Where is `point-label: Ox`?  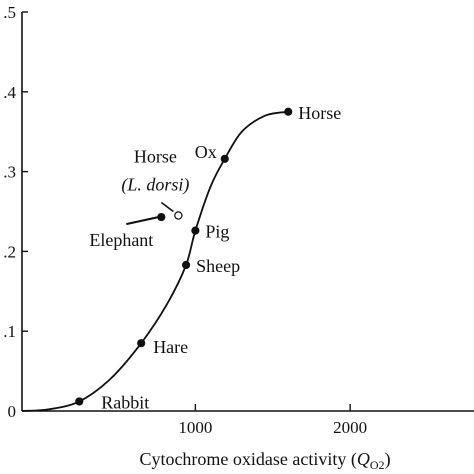 point-label: Ox is located at coordinates (206, 152).